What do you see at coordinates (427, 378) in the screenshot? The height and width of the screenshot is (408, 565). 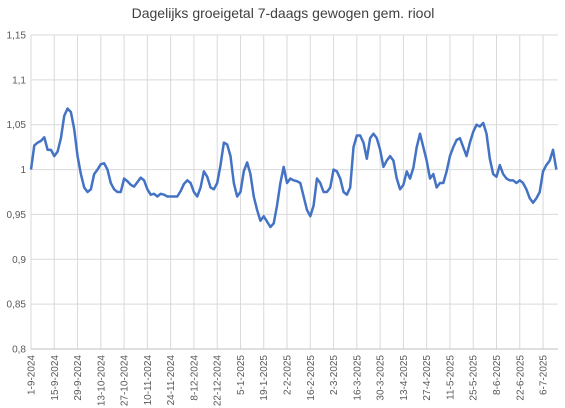 I see `x-tick-label: 27-4-2025` at bounding box center [427, 378].